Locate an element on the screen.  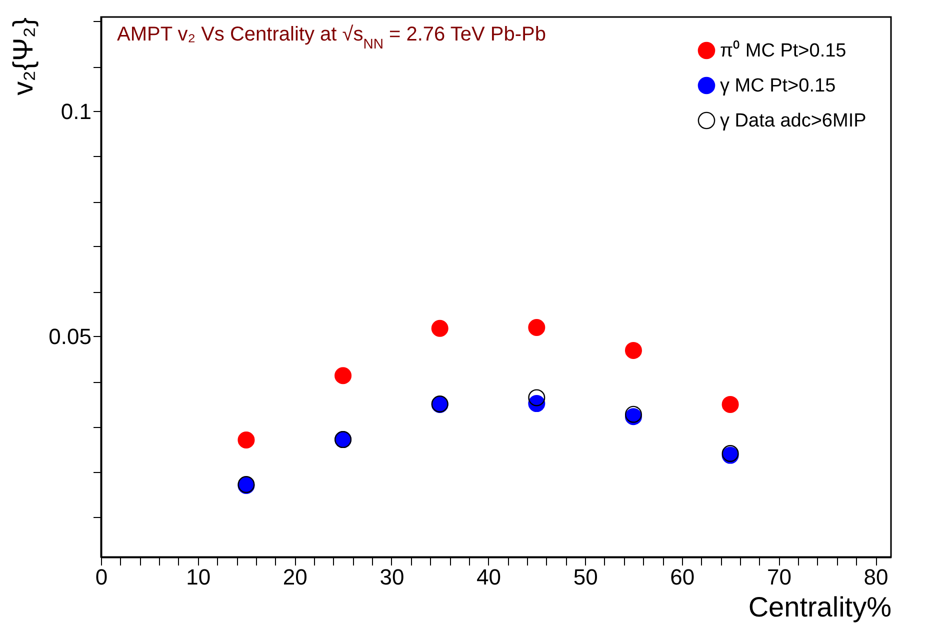
x-tick-label: 80 is located at coordinates (876, 577).